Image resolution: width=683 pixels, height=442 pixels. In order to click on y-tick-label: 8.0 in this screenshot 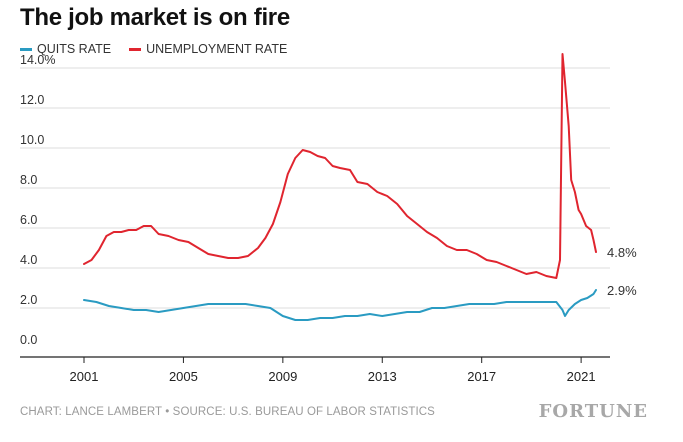, I will do `click(28, 180)`.